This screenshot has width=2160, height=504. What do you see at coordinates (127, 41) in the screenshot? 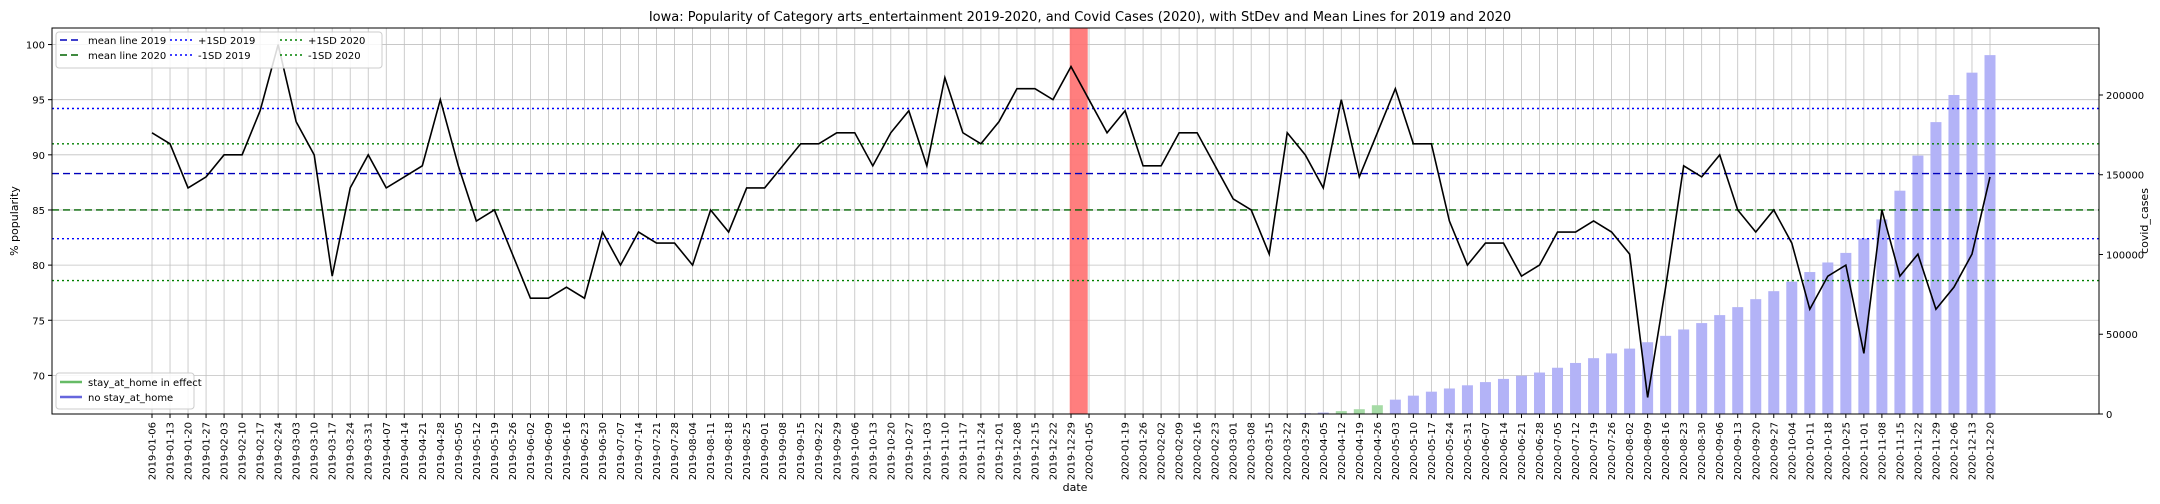
I see `legend-label: mean line 2019` at bounding box center [127, 41].